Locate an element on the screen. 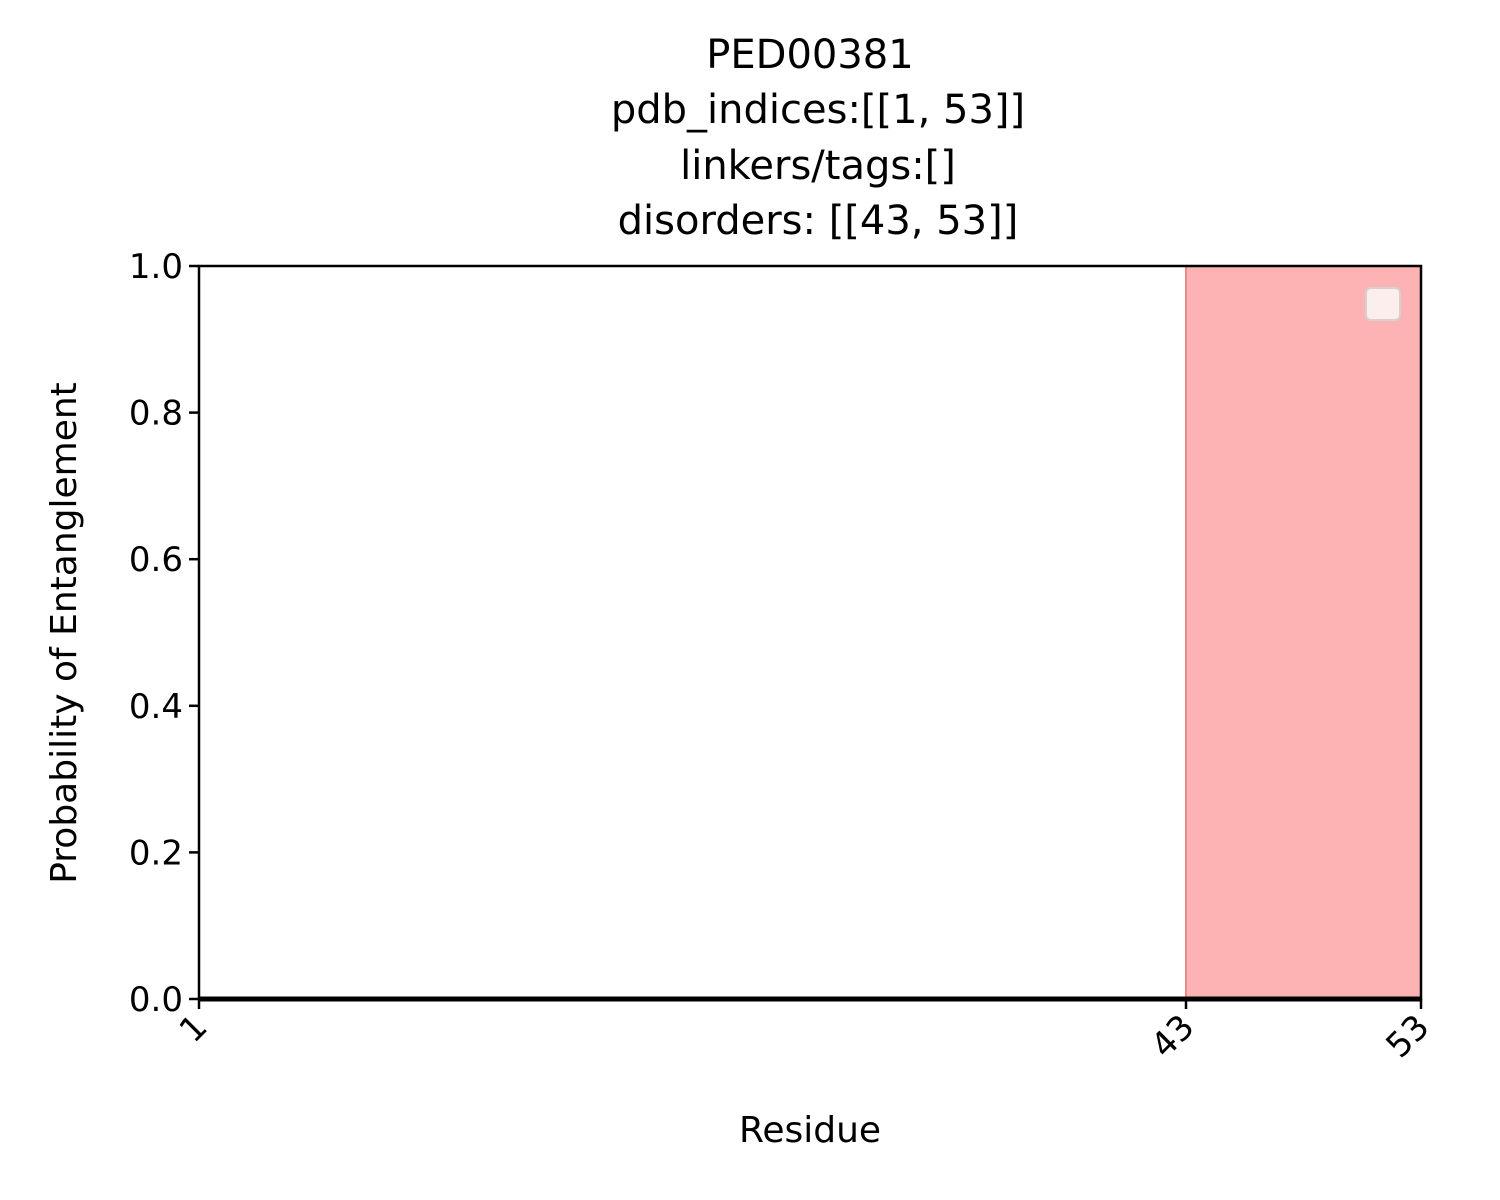  title-line-2: pdb_indices:[[1, 53]] is located at coordinates (818, 110).